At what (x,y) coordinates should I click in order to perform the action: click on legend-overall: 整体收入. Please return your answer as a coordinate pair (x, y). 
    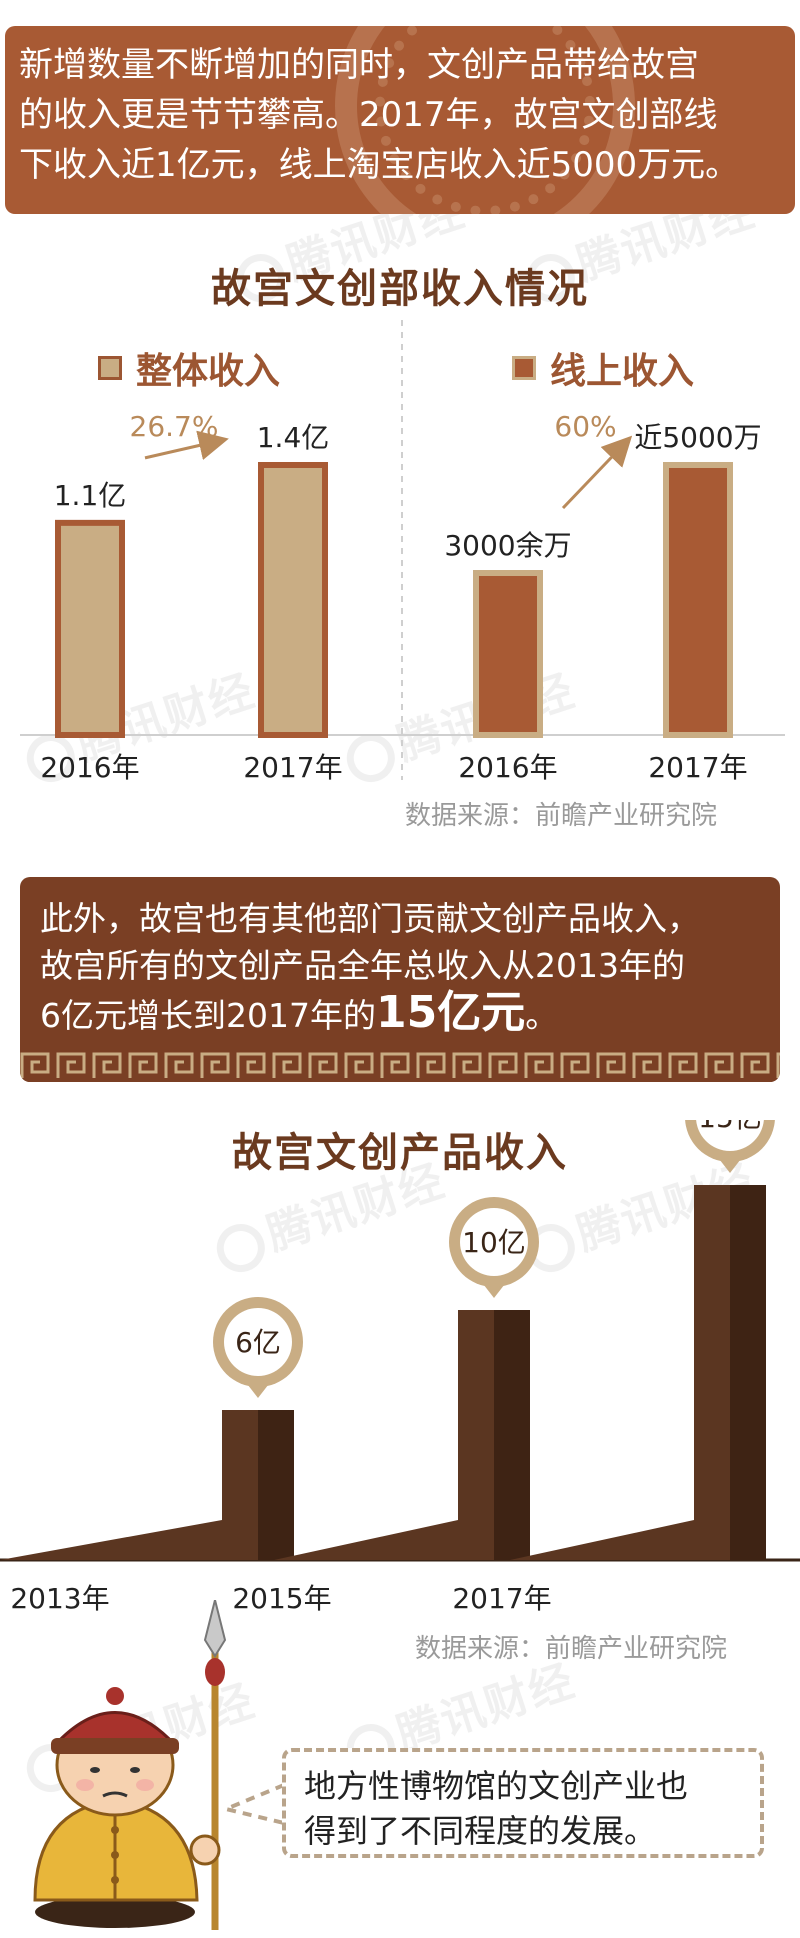
    Looking at the image, I should click on (189, 368).